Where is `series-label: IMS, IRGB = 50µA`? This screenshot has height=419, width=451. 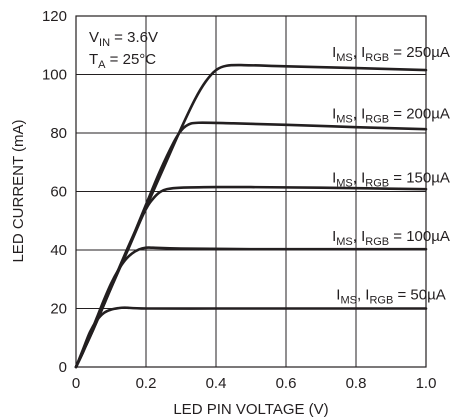
series-label: IMS, IRGB = 50µA is located at coordinates (390, 297).